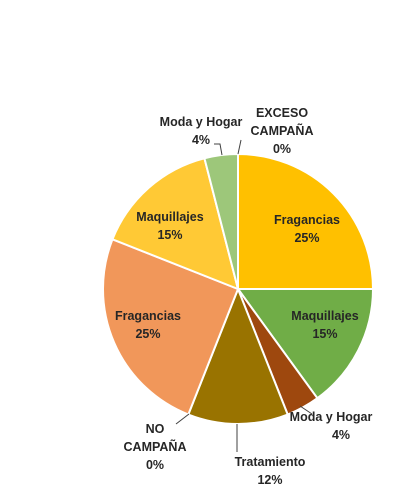 The image size is (410, 490). I want to click on data-label-category-no-campana-4-1: CAMPAÑA, so click(155, 446).